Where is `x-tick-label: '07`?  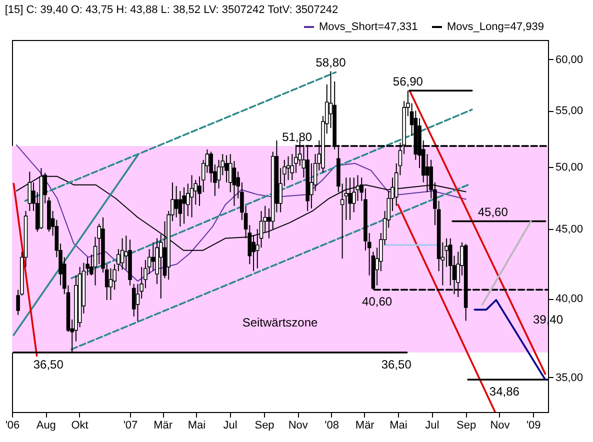 x-tick-label: '07 is located at coordinates (130, 426).